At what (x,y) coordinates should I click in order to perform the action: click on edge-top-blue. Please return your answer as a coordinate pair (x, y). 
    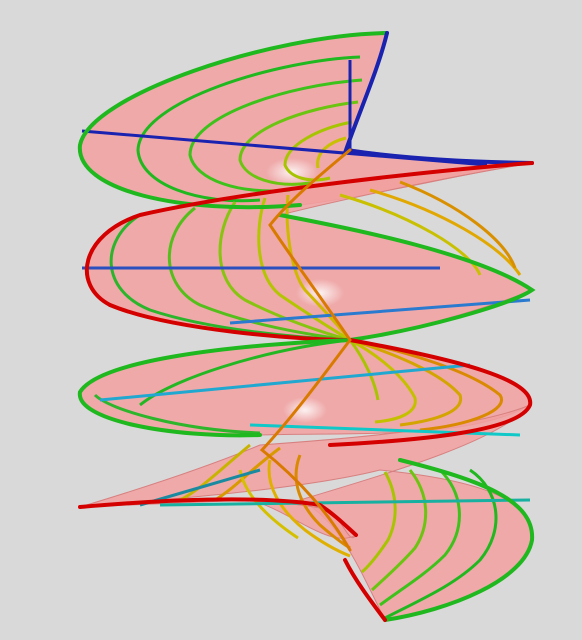
    Looking at the image, I should click on (438, 98).